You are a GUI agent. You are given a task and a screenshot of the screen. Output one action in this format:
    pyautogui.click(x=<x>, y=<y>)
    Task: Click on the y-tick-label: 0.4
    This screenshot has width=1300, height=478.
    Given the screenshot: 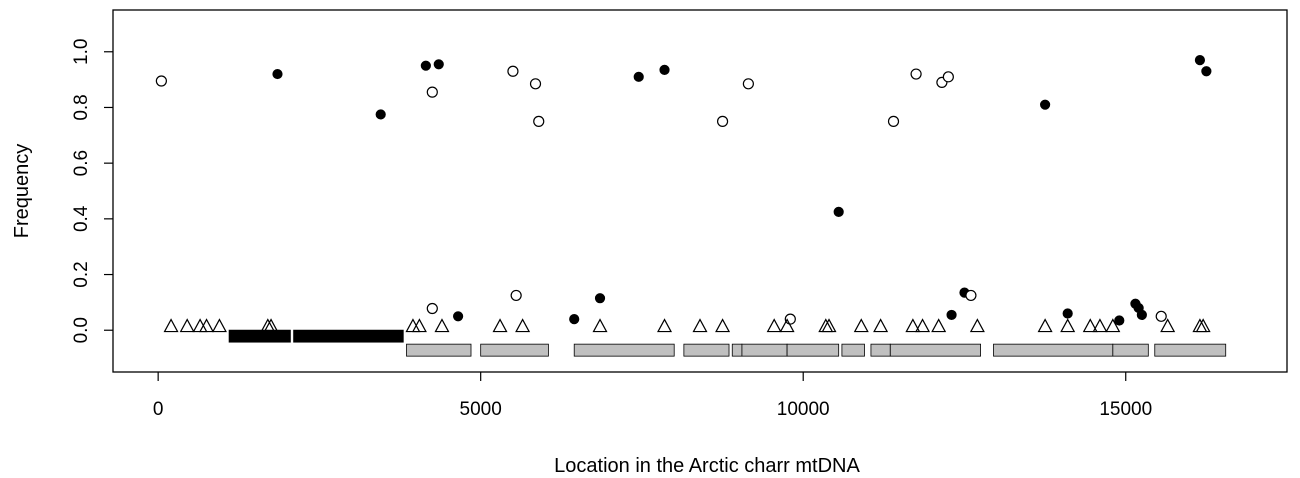 What is the action you would take?
    pyautogui.click(x=81, y=218)
    